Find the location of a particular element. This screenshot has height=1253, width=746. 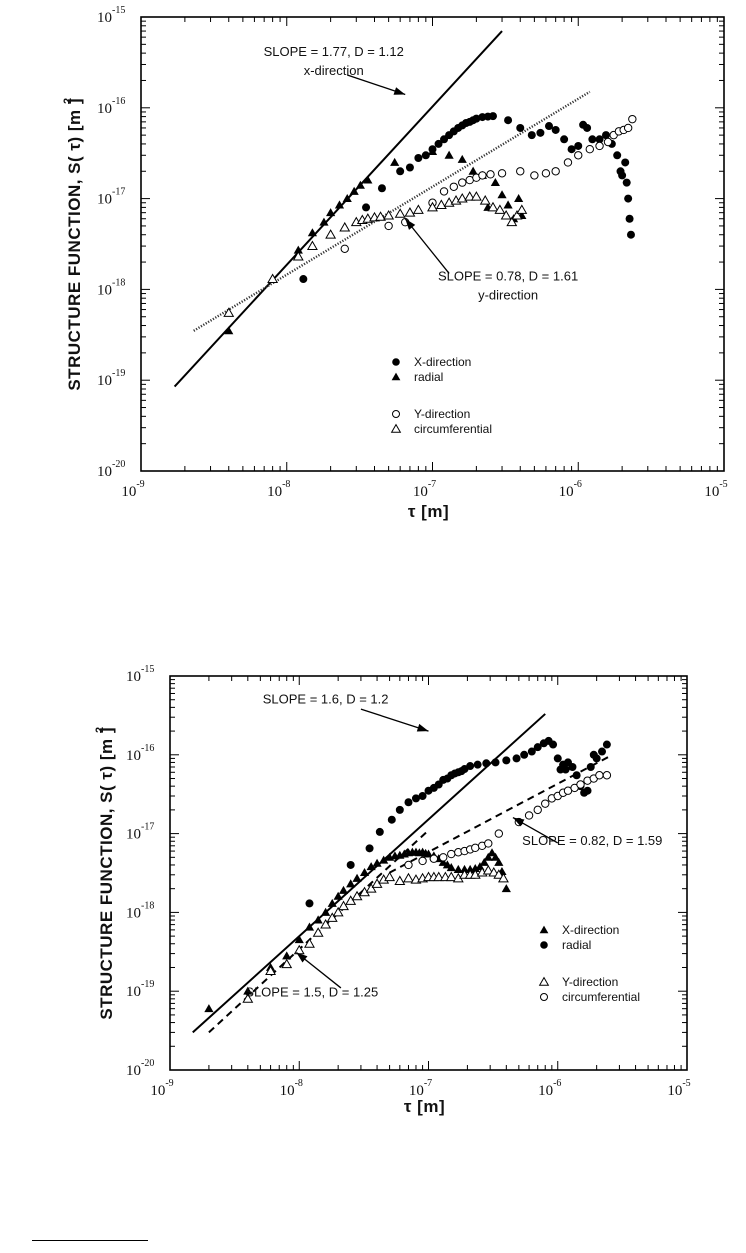

fit-line-solid is located at coordinates (338, 209).